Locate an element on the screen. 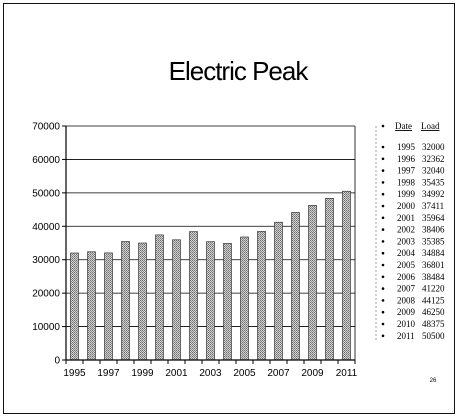 This screenshot has height=417, width=458. x-tick-label: 2003 is located at coordinates (210, 373).